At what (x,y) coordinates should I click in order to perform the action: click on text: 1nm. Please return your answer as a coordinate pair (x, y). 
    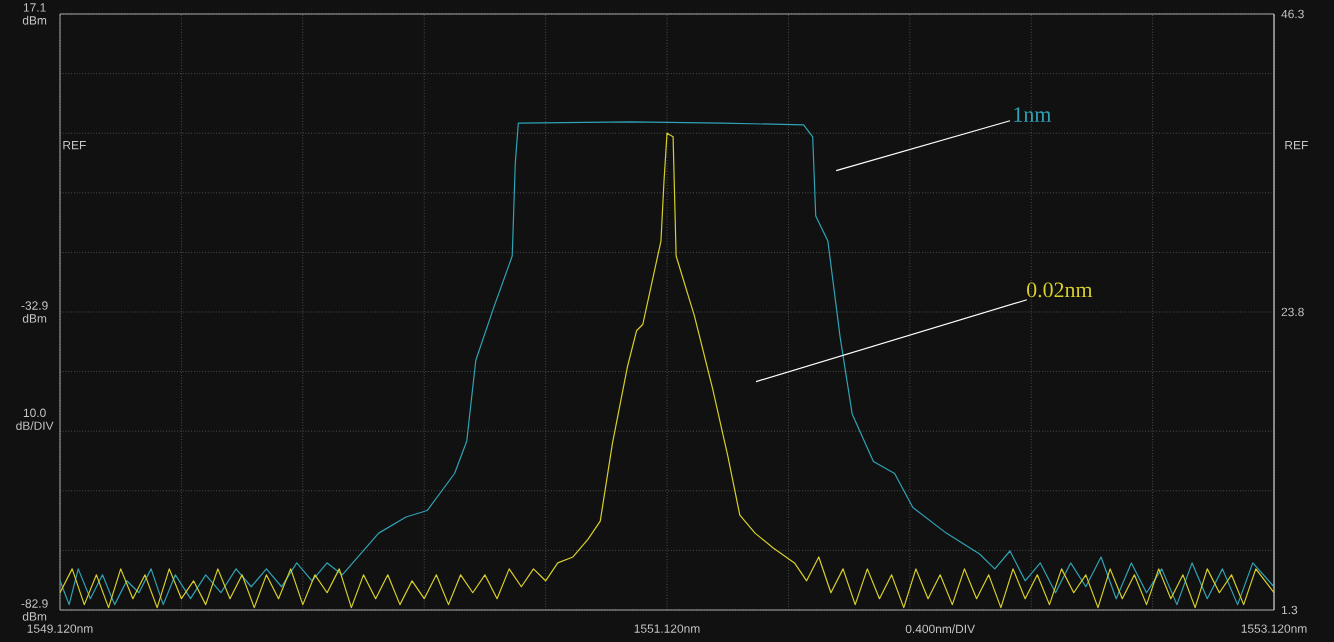
    Looking at the image, I should click on (1033, 114).